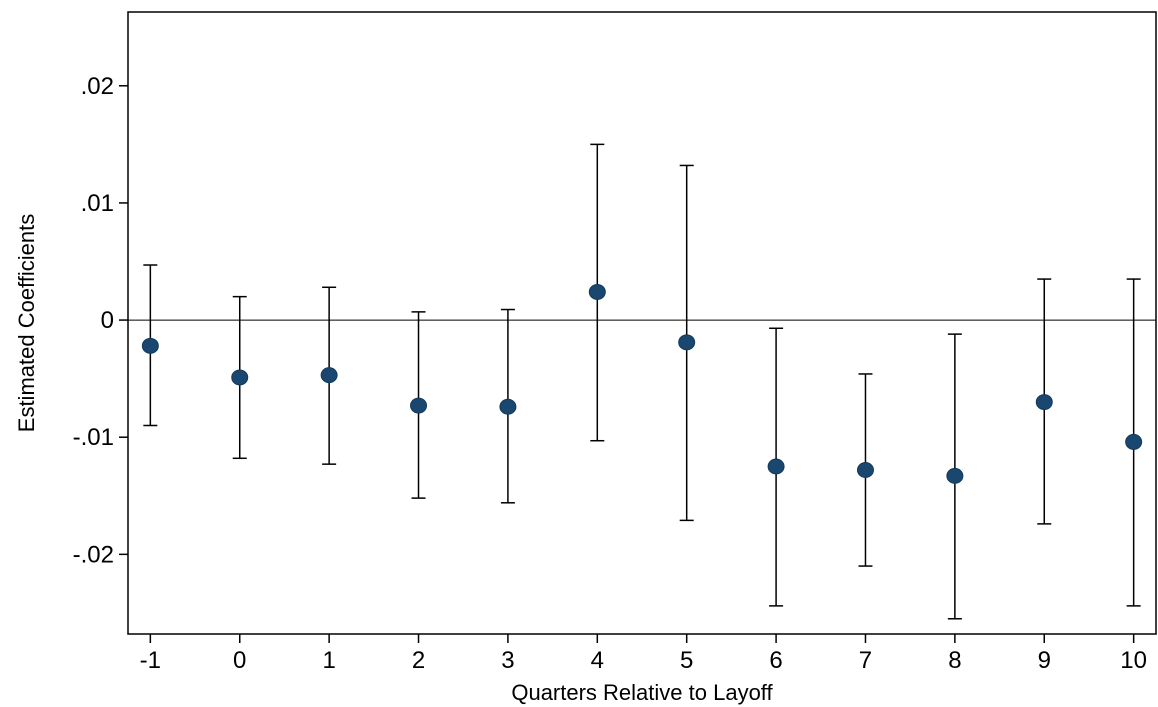 This screenshot has width=1158, height=707. Describe the element at coordinates (642, 692) in the screenshot. I see `x-axis-title: Quarters Relative to Layoff` at that location.